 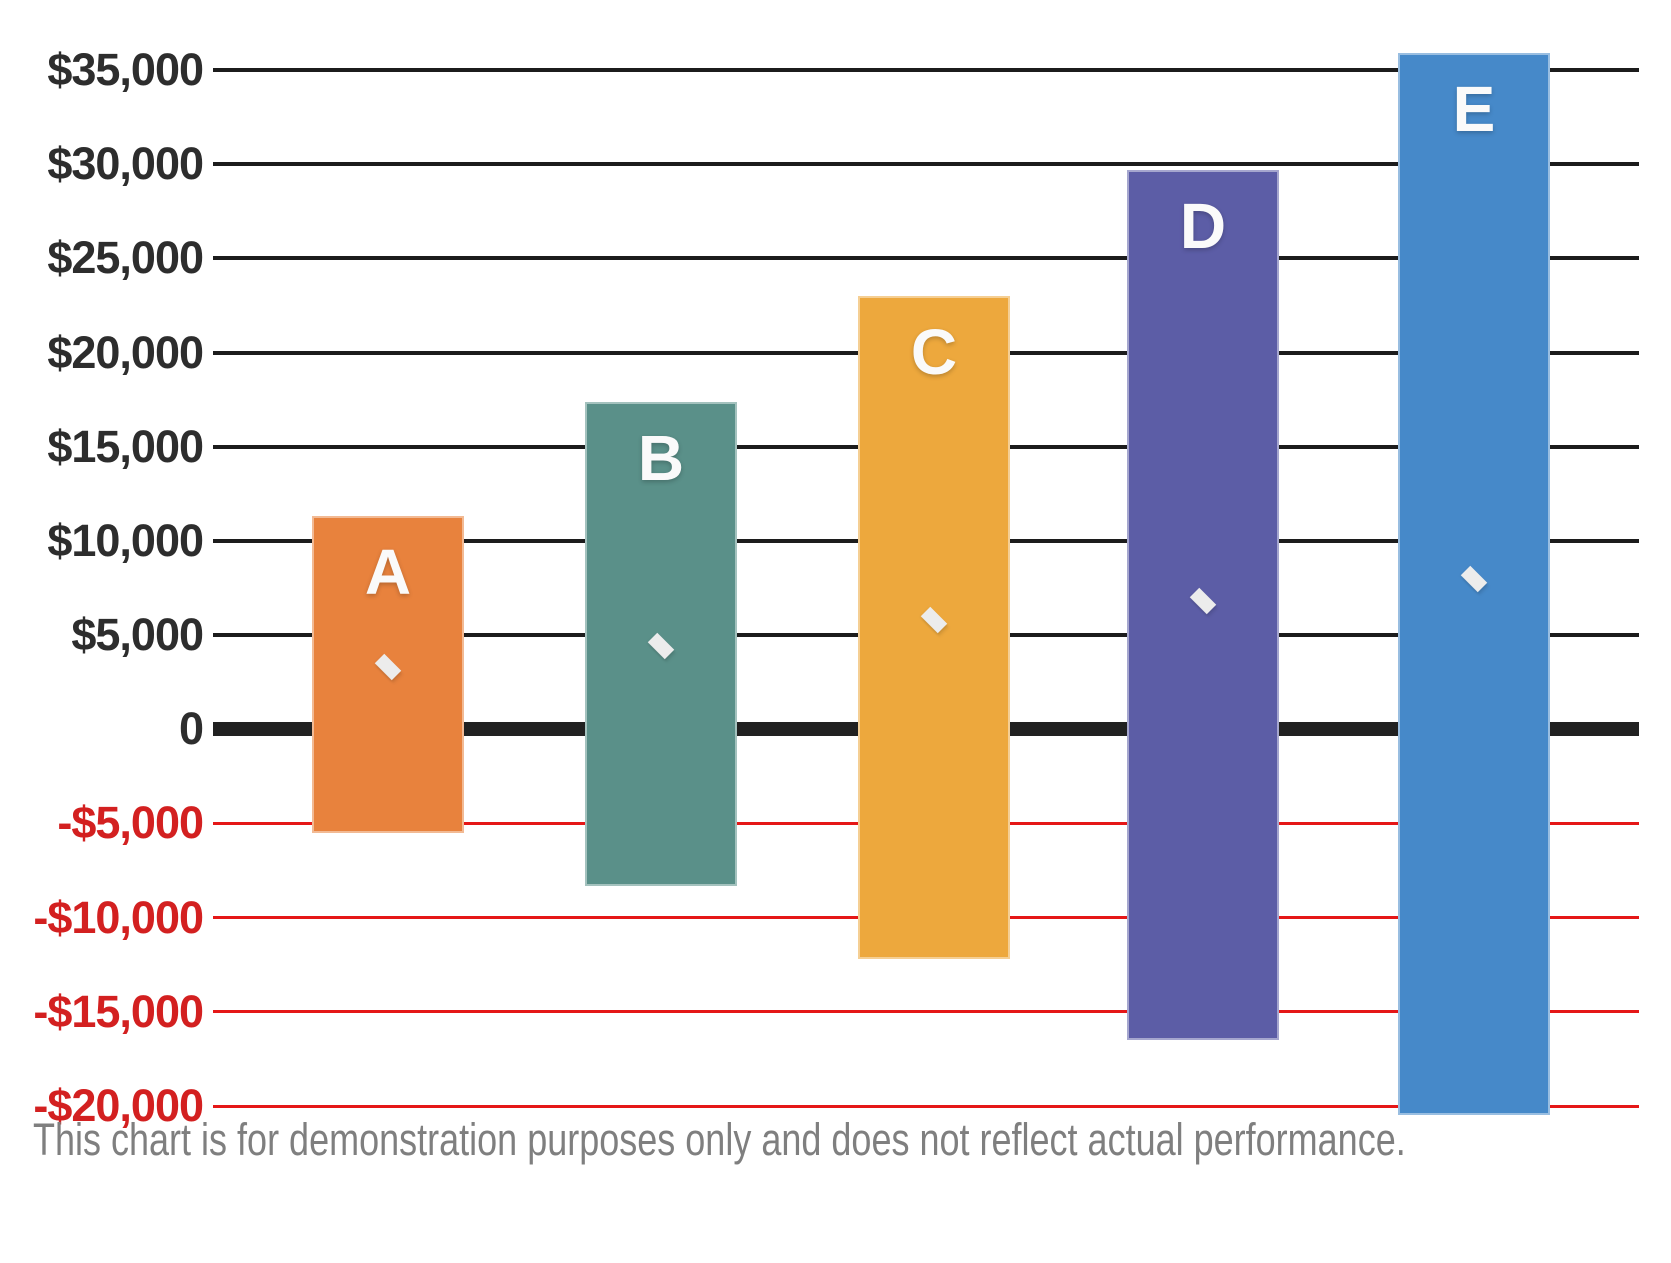 I want to click on y-tick-label: $10,000, so click(x=125, y=540).